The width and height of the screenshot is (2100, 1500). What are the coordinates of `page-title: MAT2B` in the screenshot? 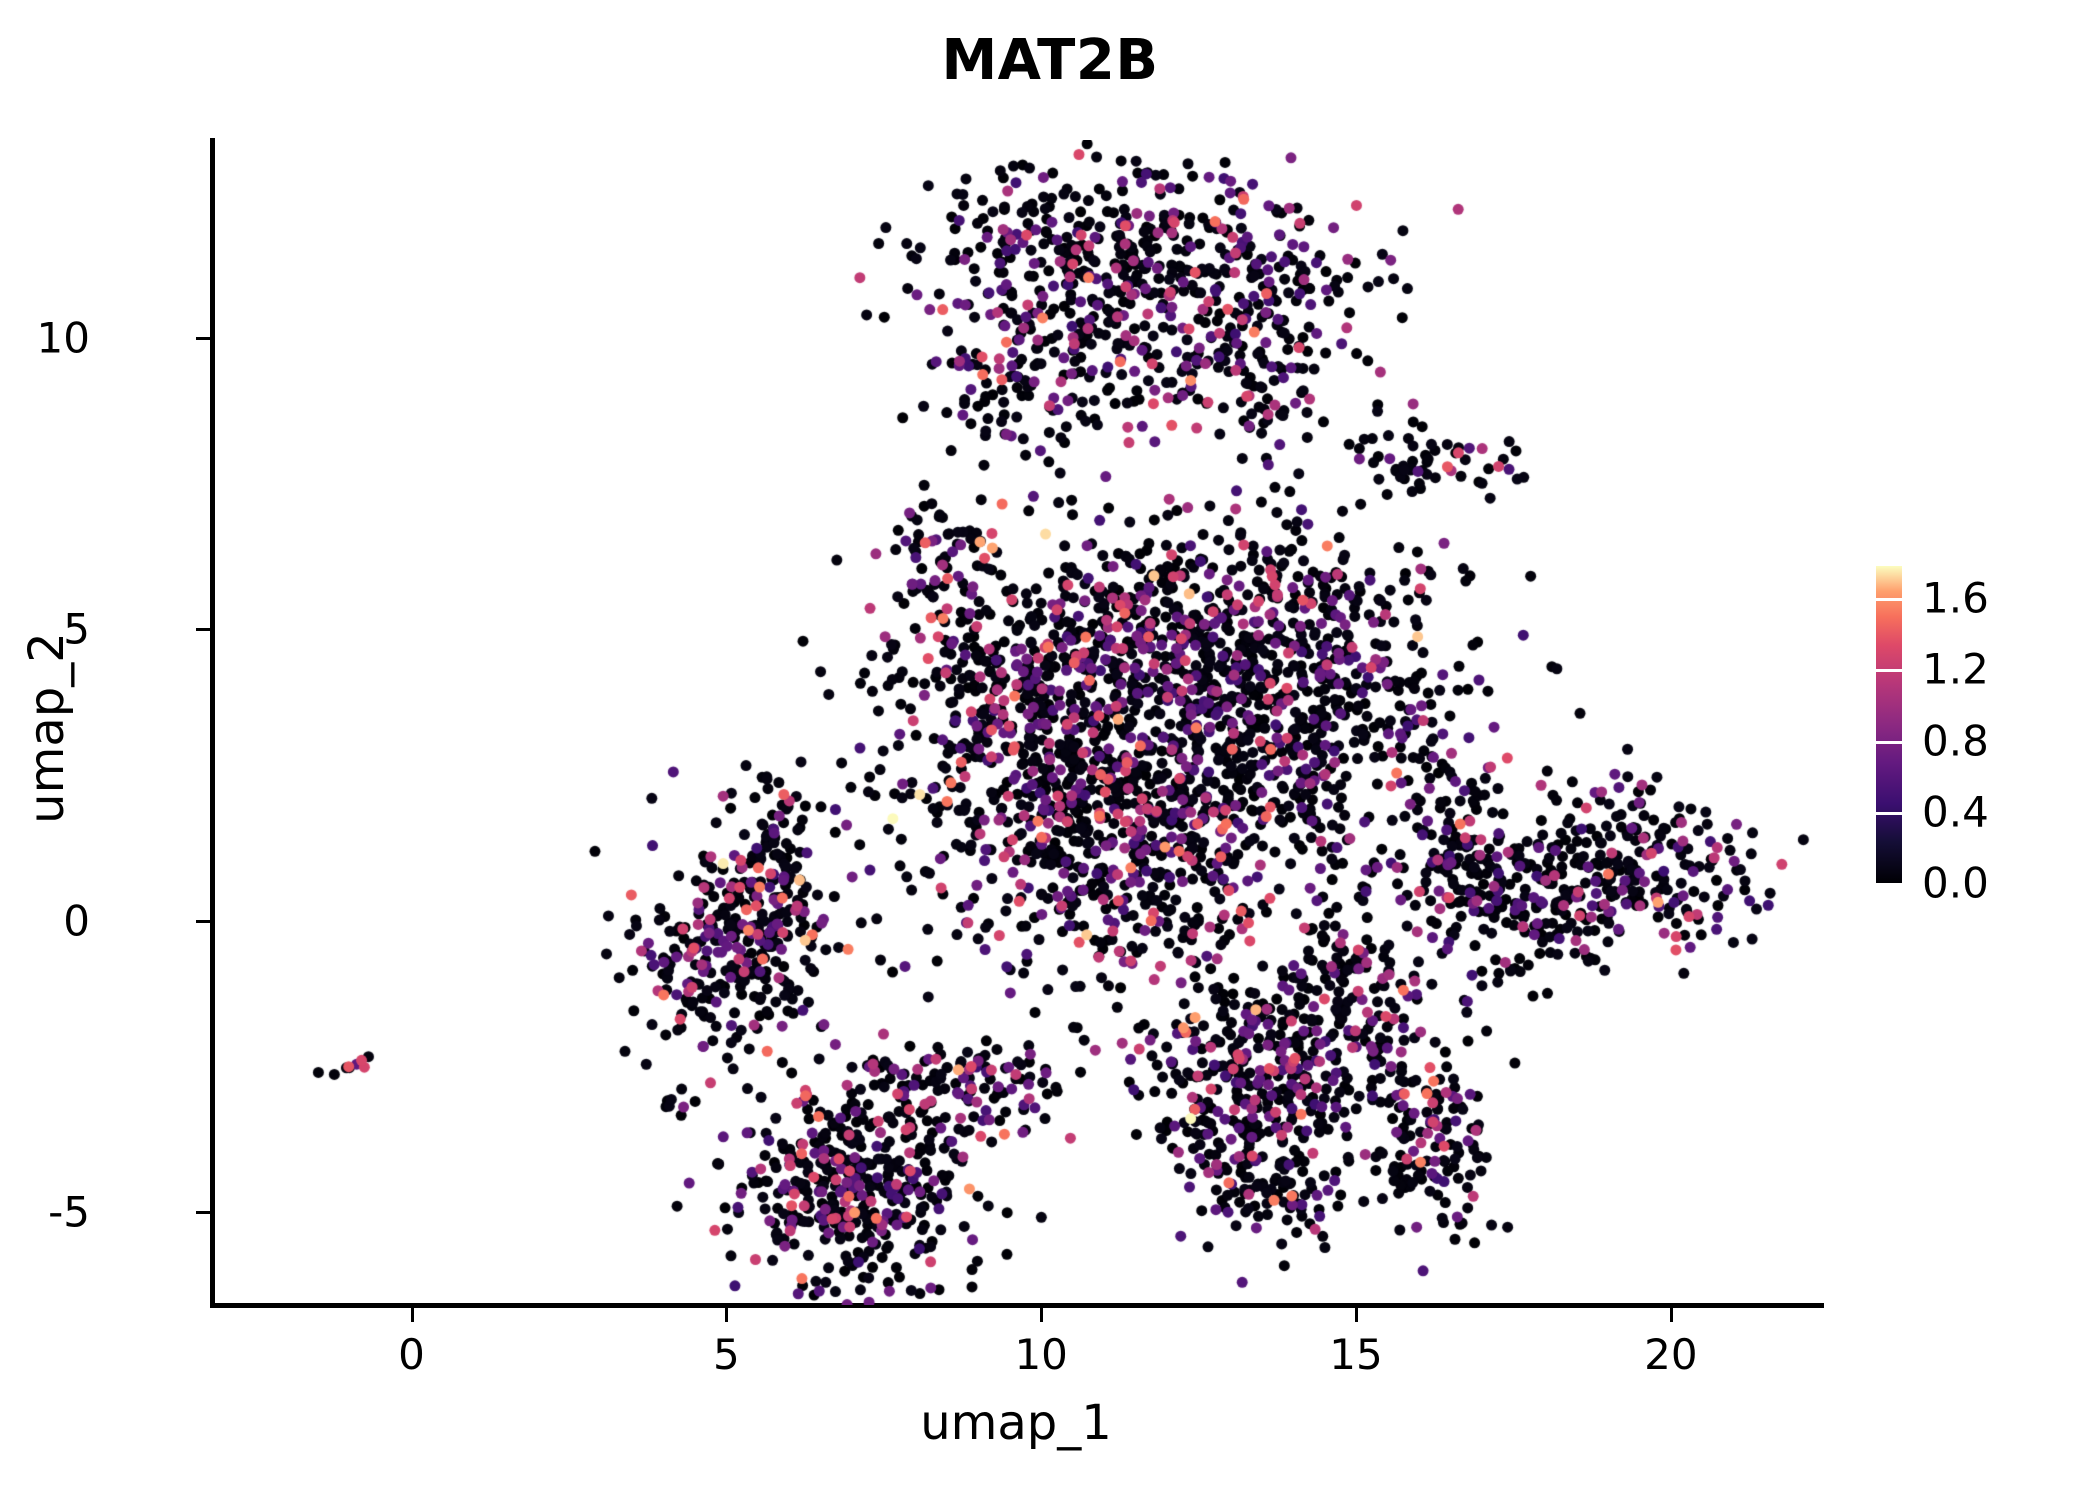 It's located at (1050, 60).